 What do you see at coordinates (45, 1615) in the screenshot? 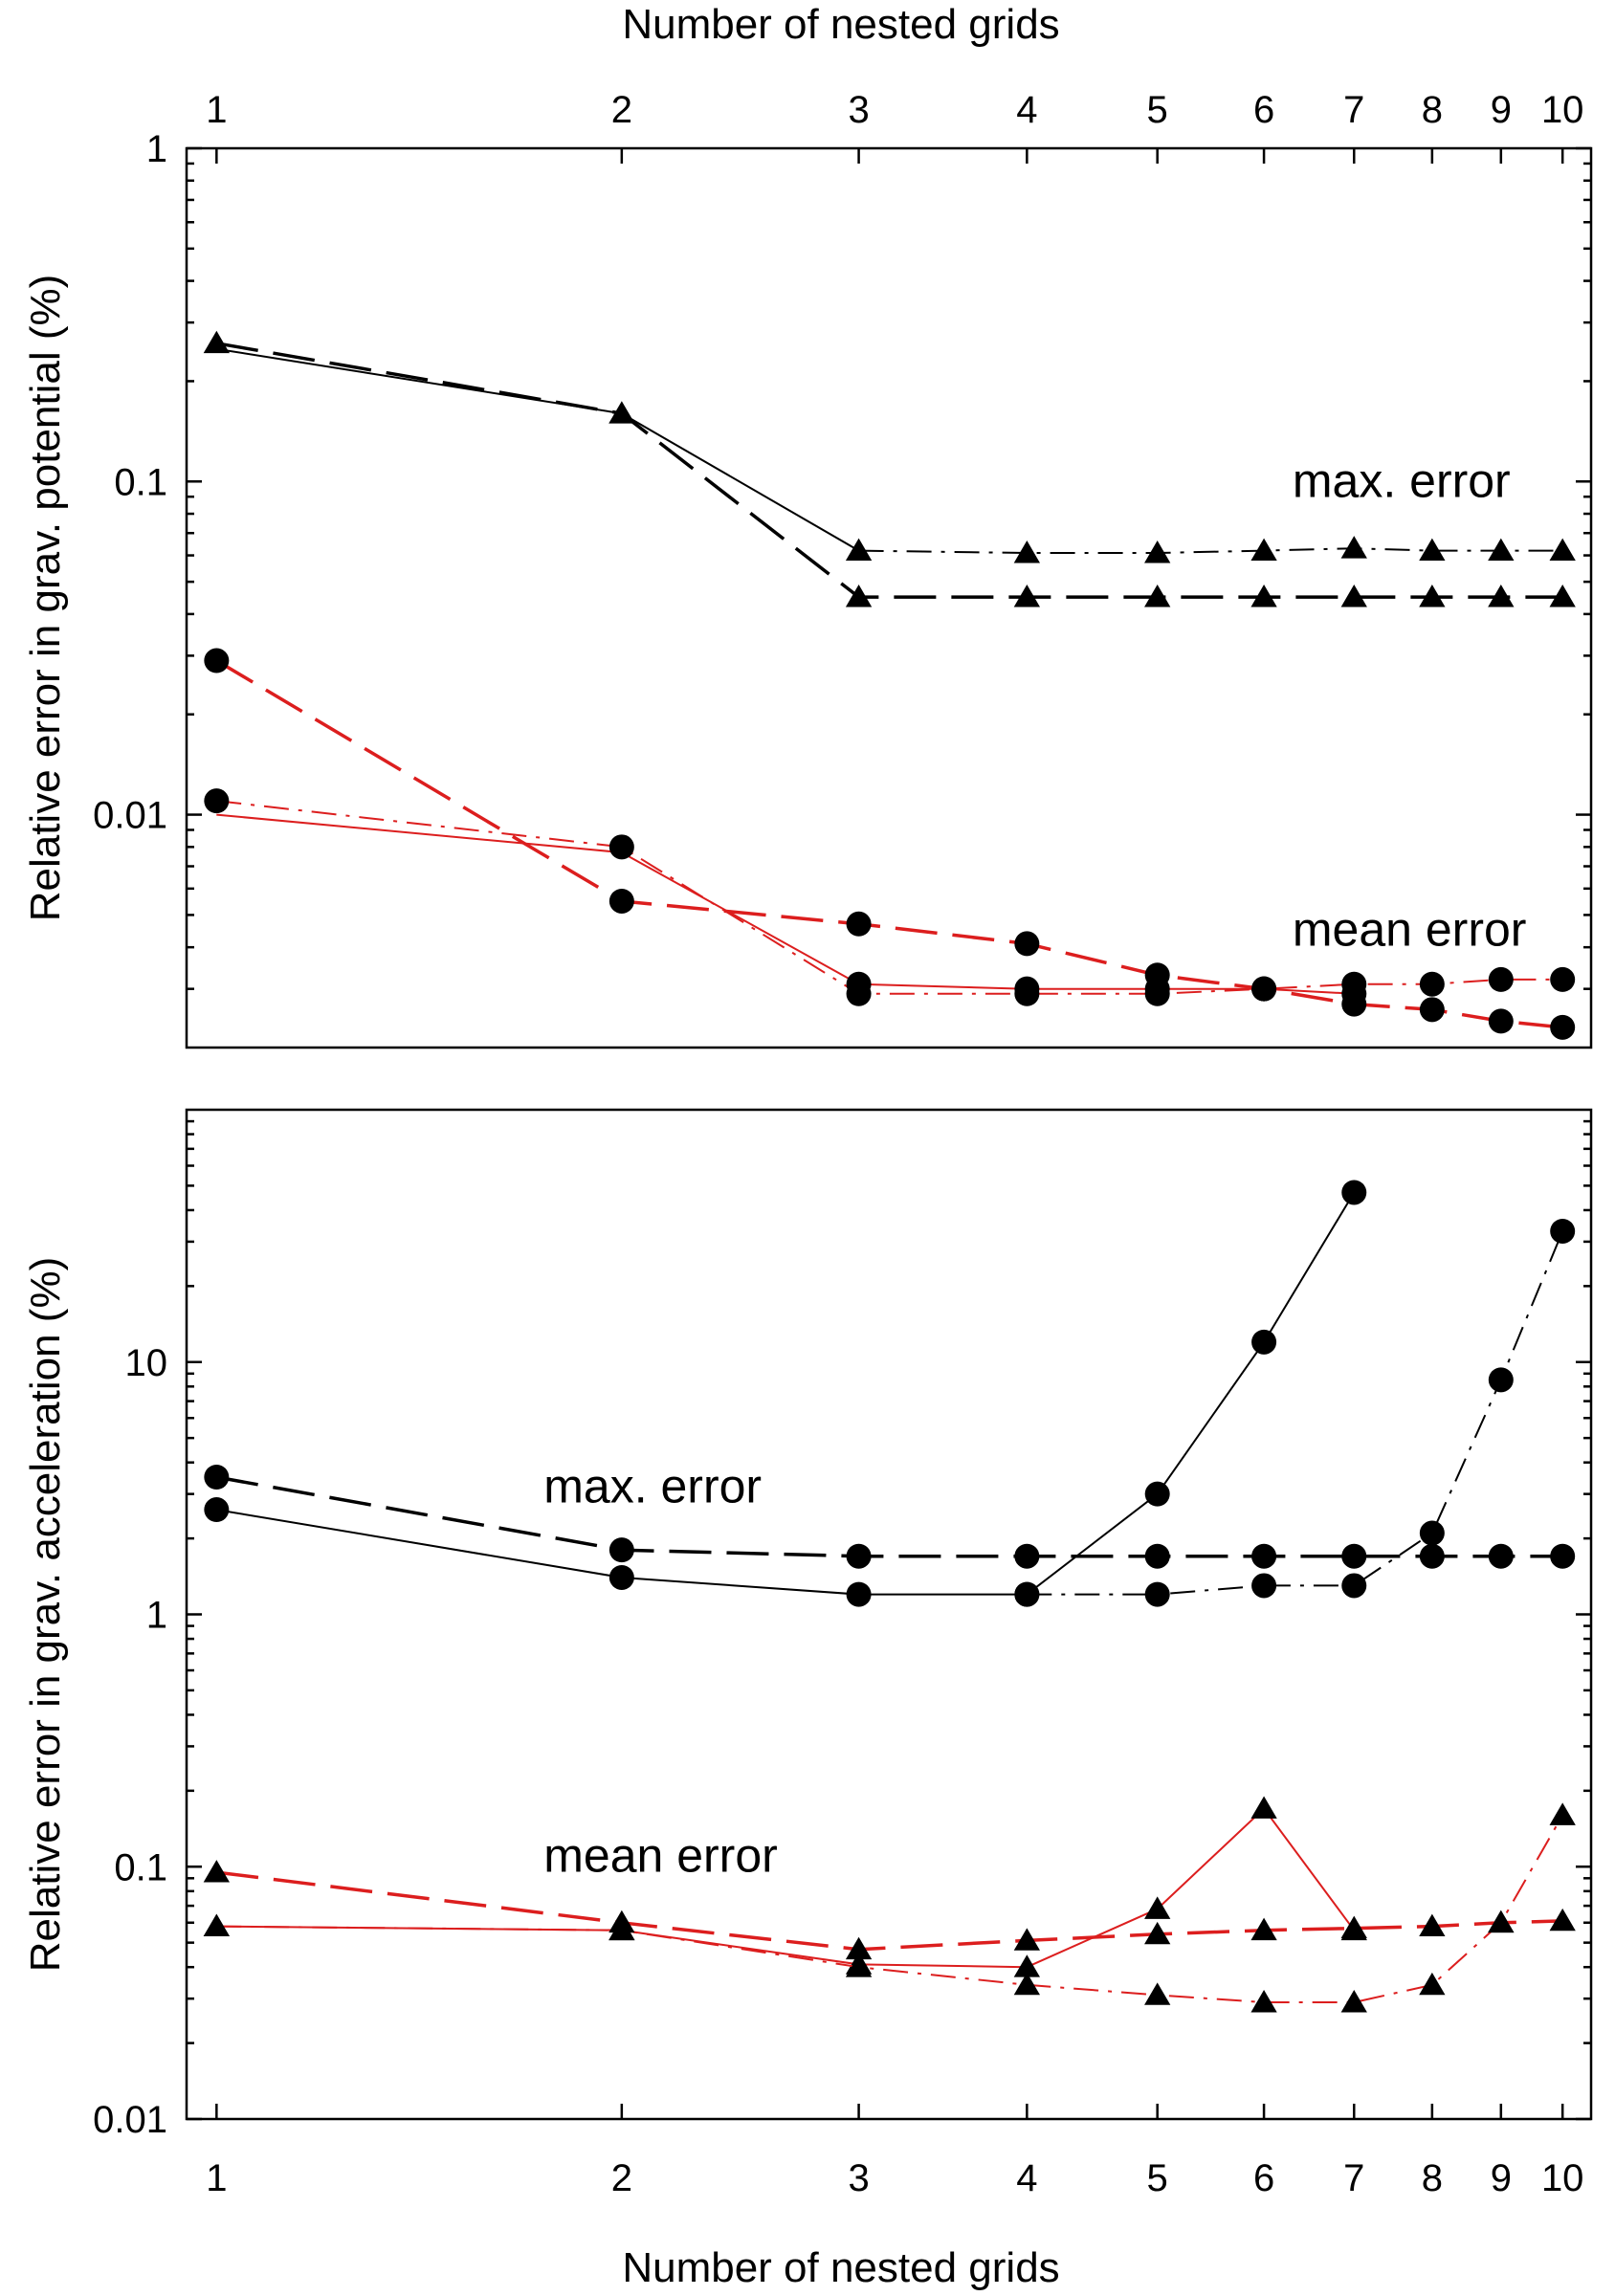
I see `y-axis-title: Relative error in grav. acceleration (%)` at bounding box center [45, 1615].